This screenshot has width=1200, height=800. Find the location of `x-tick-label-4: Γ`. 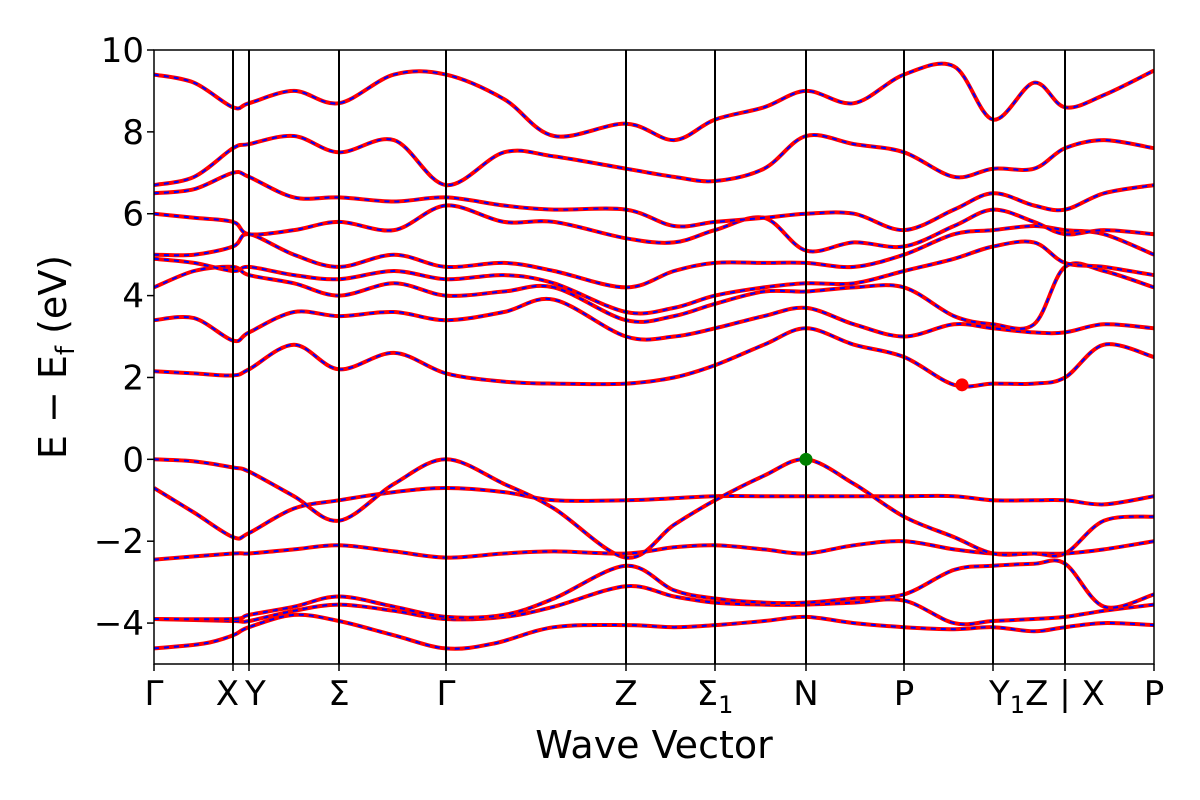

x-tick-label-4: Γ is located at coordinates (446, 694).